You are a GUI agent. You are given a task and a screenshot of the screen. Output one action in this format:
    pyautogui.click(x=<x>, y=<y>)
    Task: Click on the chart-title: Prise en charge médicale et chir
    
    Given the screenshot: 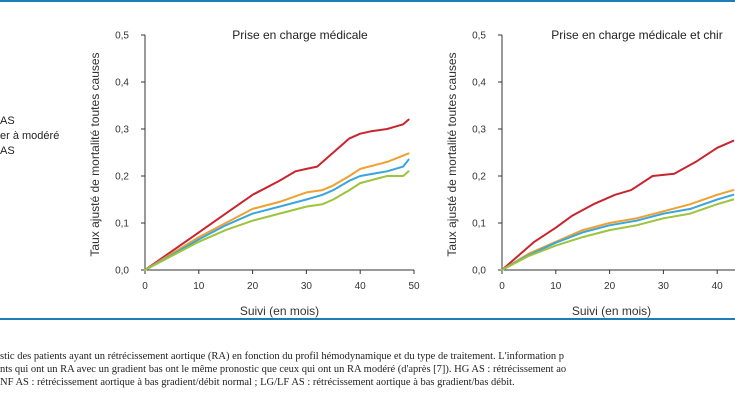 What is the action you would take?
    pyautogui.click(x=636, y=35)
    